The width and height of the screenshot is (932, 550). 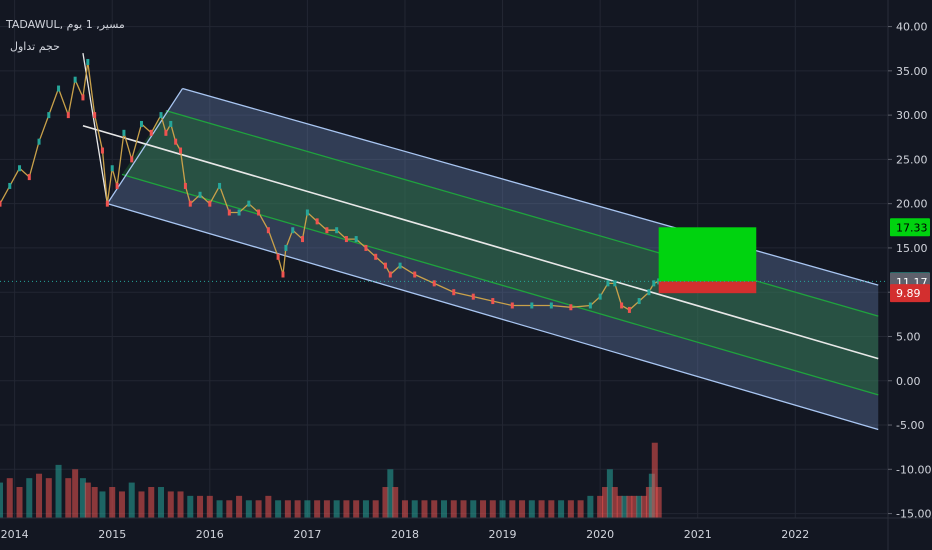 I want to click on y-tick-label-7: 5.00, so click(x=908, y=336).